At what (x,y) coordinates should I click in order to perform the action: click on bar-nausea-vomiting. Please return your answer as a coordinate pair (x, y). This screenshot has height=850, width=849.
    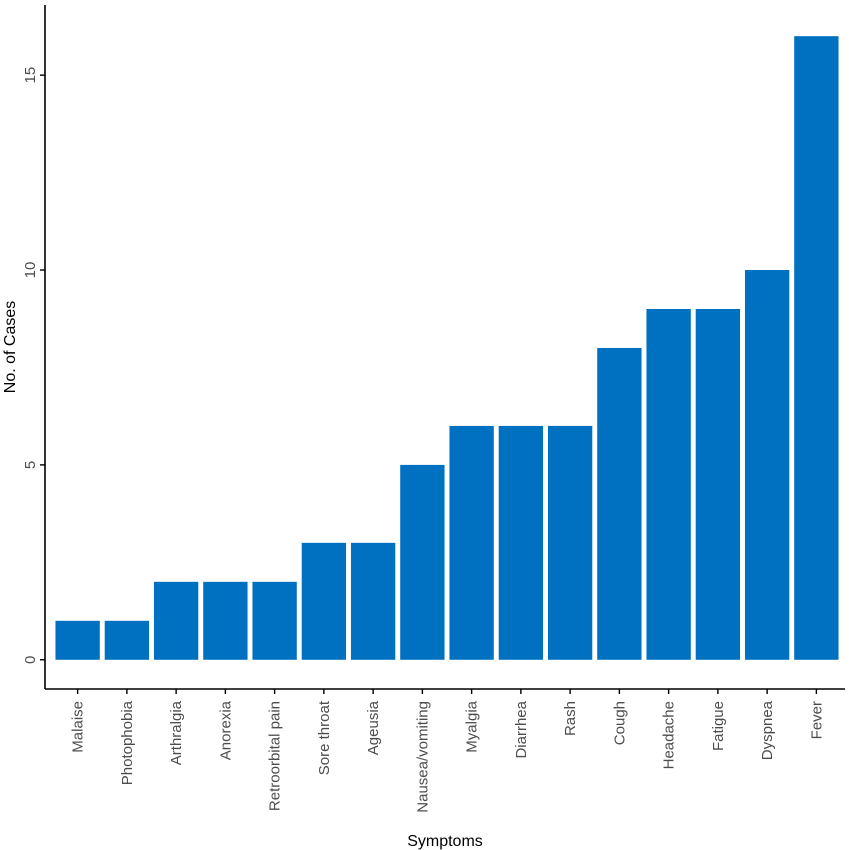
    Looking at the image, I should click on (422, 562).